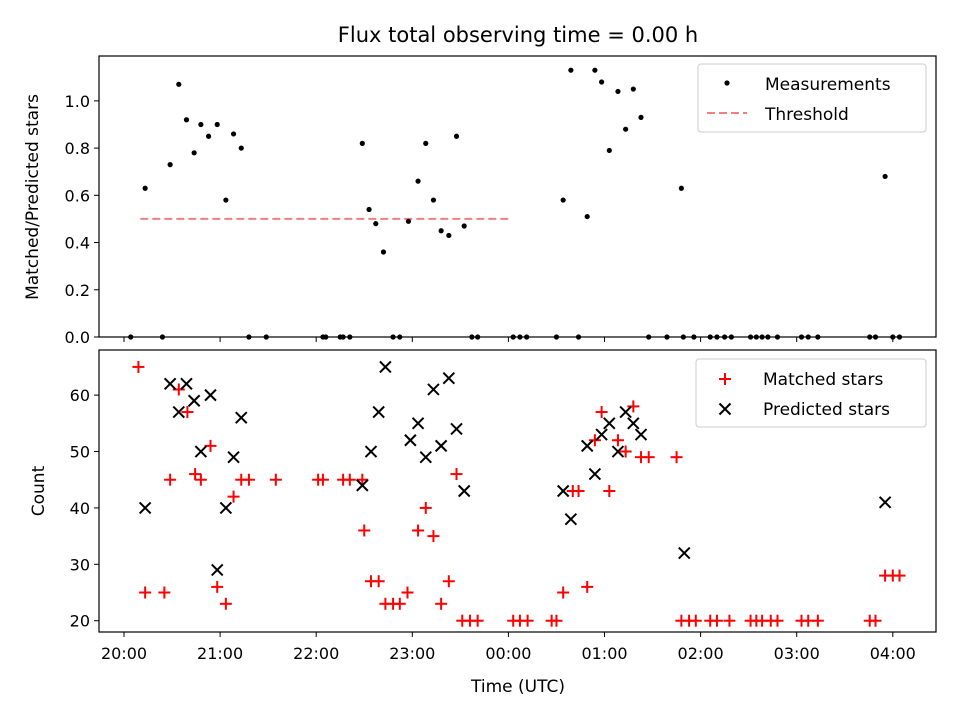  What do you see at coordinates (806, 115) in the screenshot?
I see `legend-threshold-label: Threshold` at bounding box center [806, 115].